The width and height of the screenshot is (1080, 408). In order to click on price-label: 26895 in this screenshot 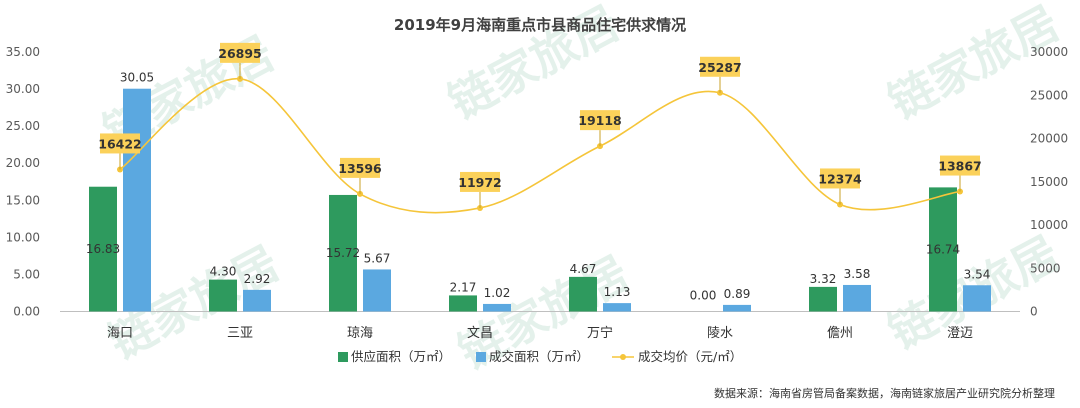, I will do `click(240, 53)`.